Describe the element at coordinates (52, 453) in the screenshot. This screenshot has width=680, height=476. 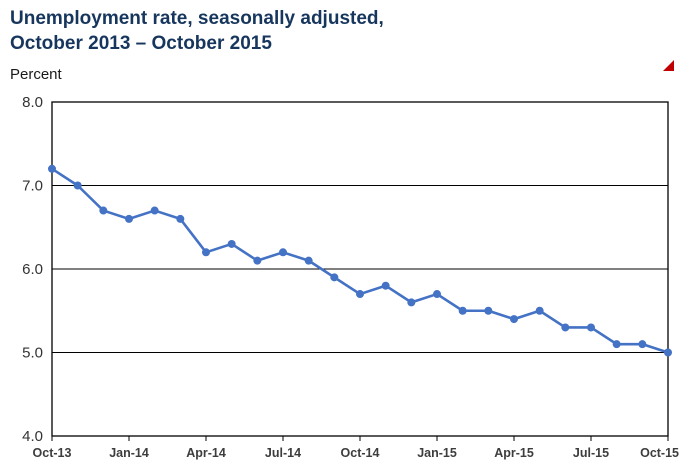
I see `x-tick-label: Oct-13` at that location.